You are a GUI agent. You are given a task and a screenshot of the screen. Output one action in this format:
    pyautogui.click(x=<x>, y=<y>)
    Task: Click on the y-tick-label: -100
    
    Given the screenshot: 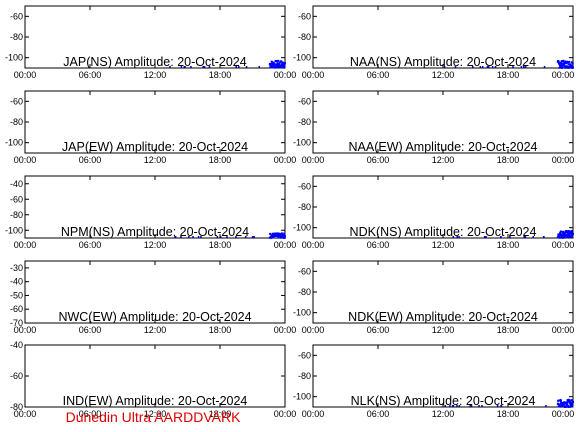 What is the action you would take?
    pyautogui.click(x=302, y=58)
    